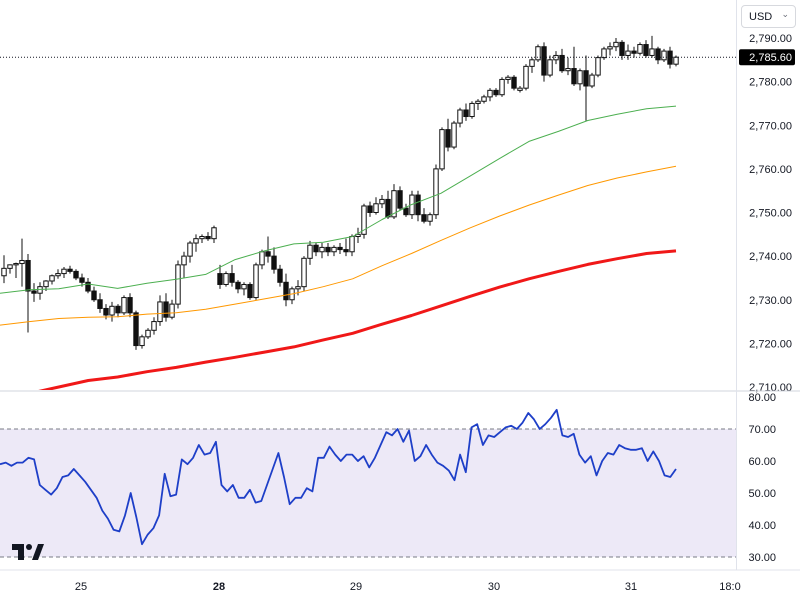  I want to click on time-axis: 25 28 29 30 31 18:0, so click(408, 587).